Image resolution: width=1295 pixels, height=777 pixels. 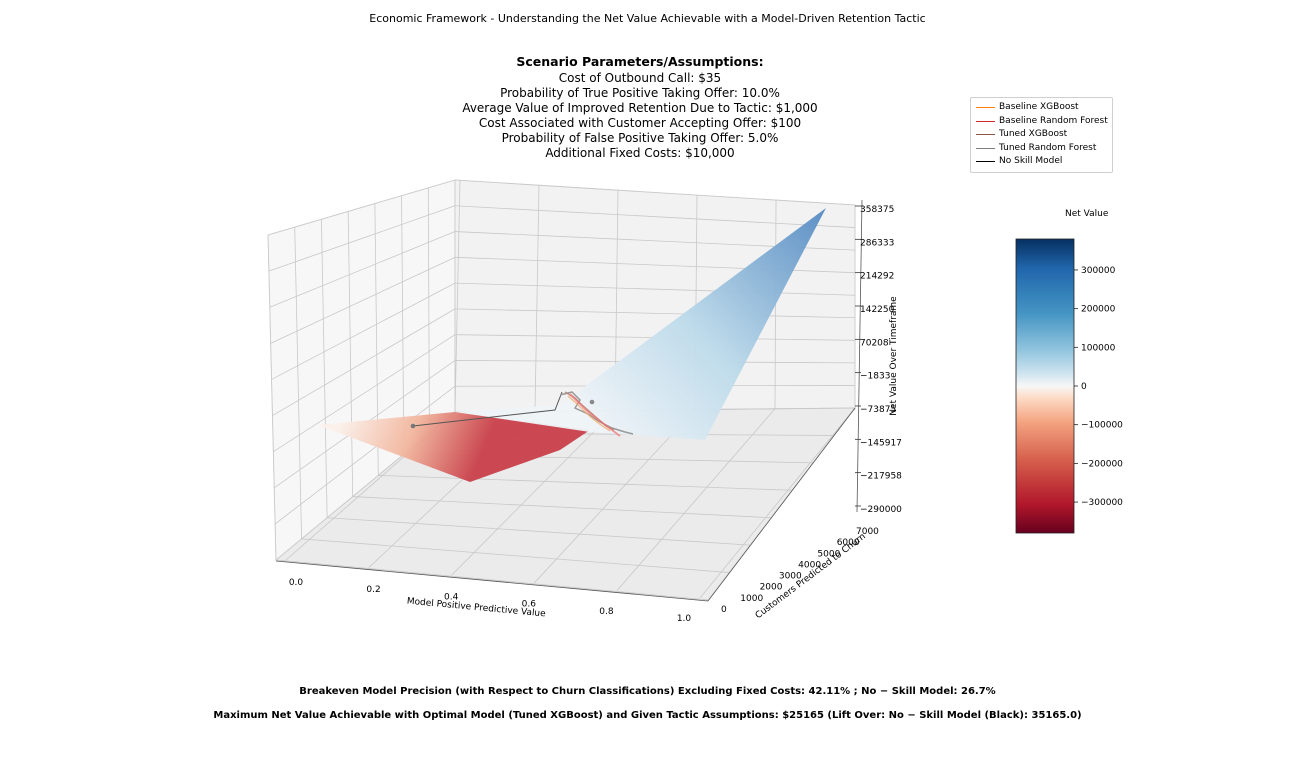 I want to click on y-tick-label: 1000, so click(x=751, y=599).